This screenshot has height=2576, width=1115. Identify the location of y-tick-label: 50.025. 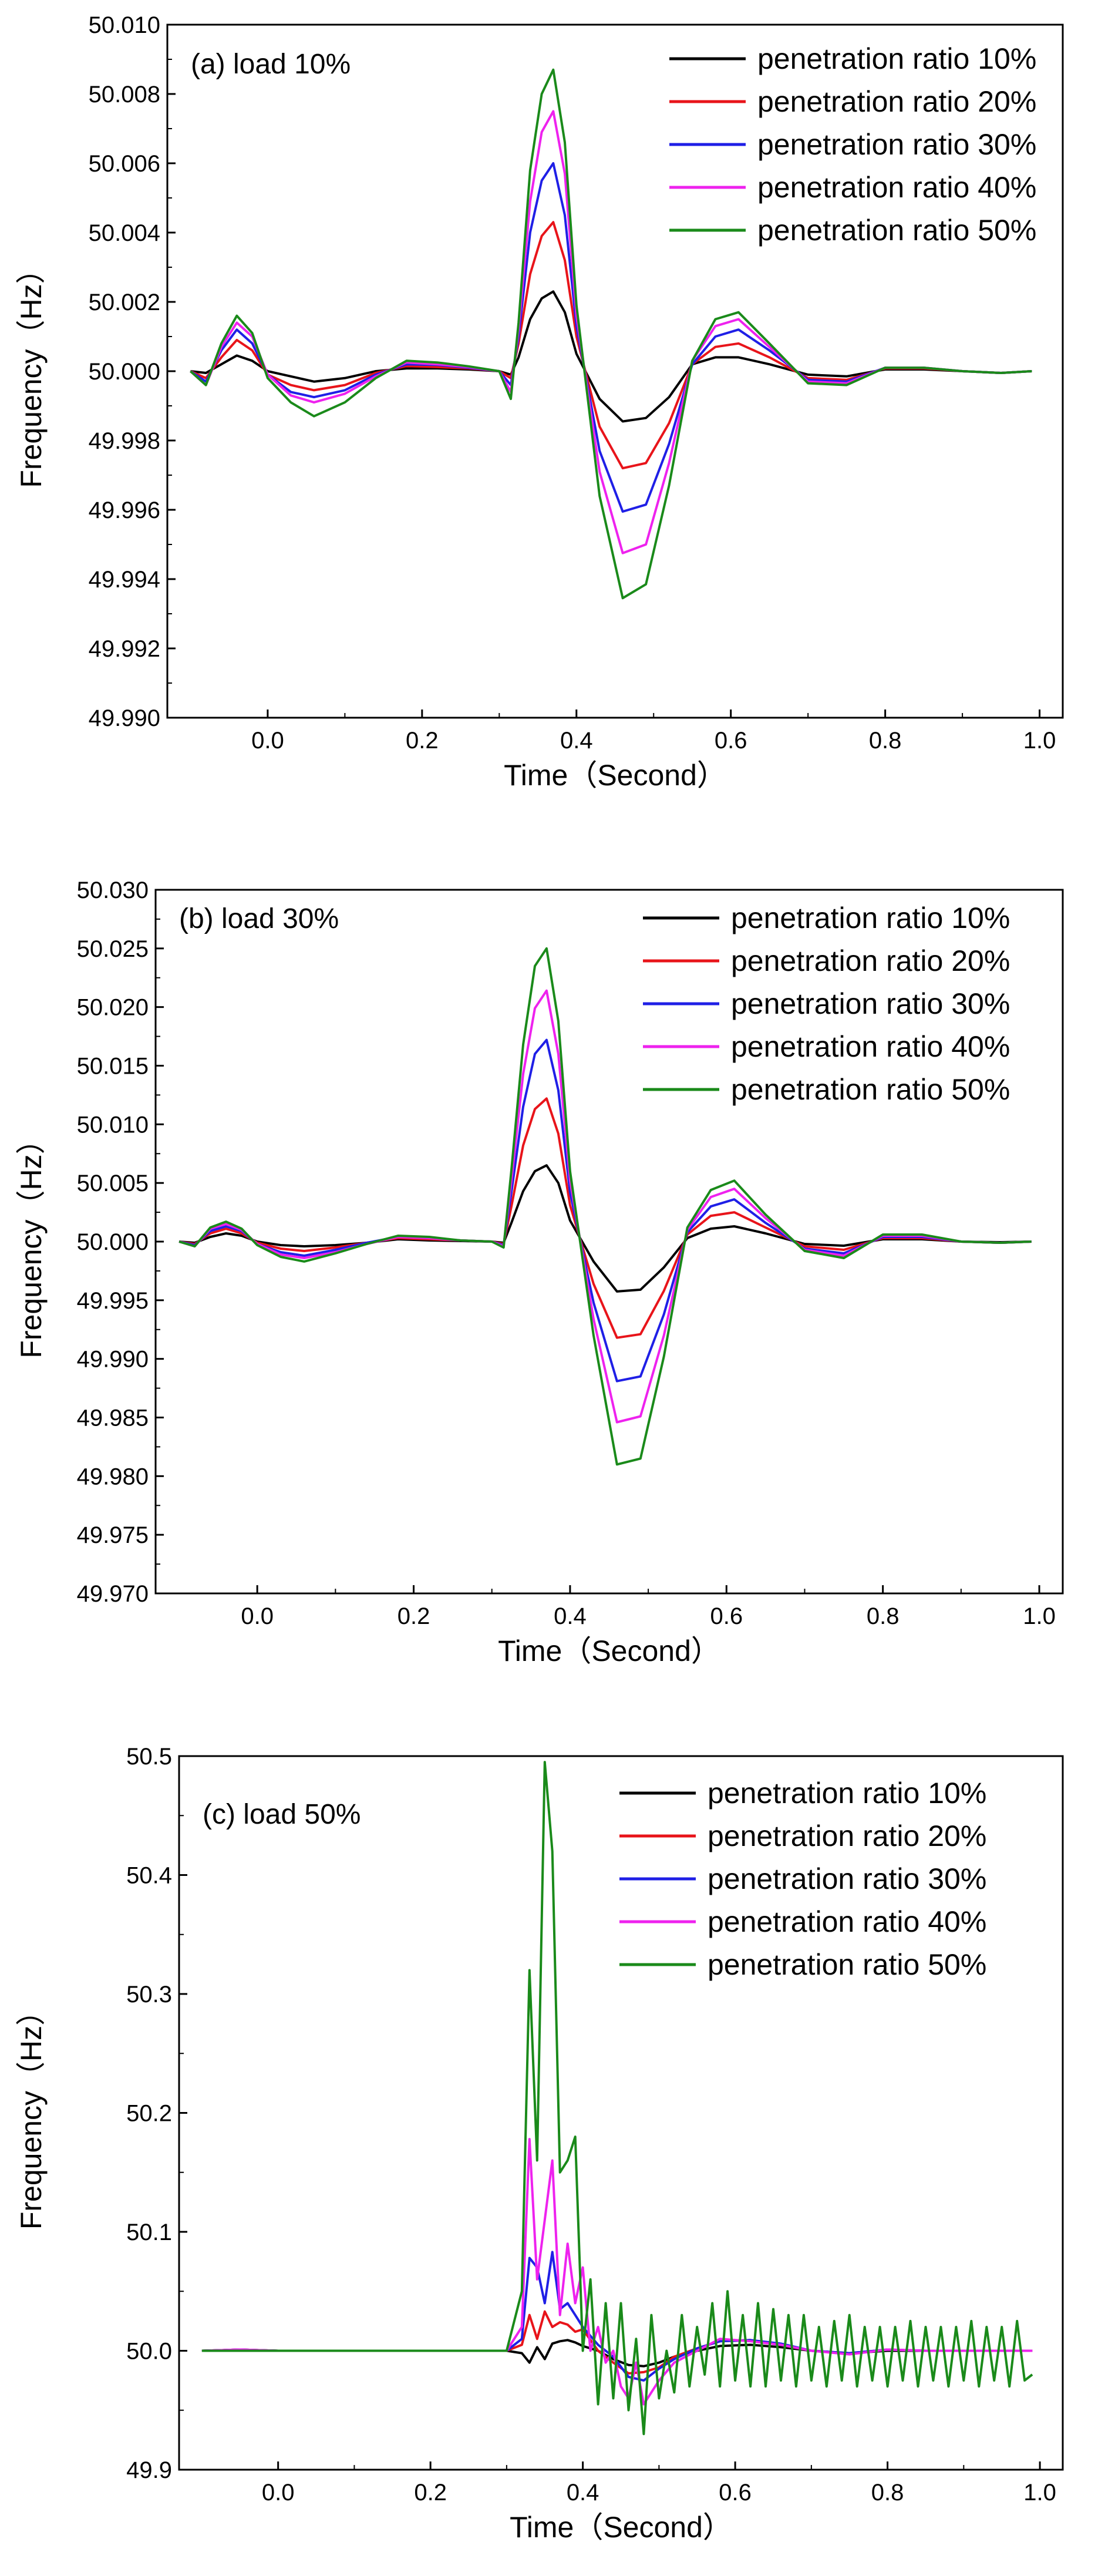
(113, 949).